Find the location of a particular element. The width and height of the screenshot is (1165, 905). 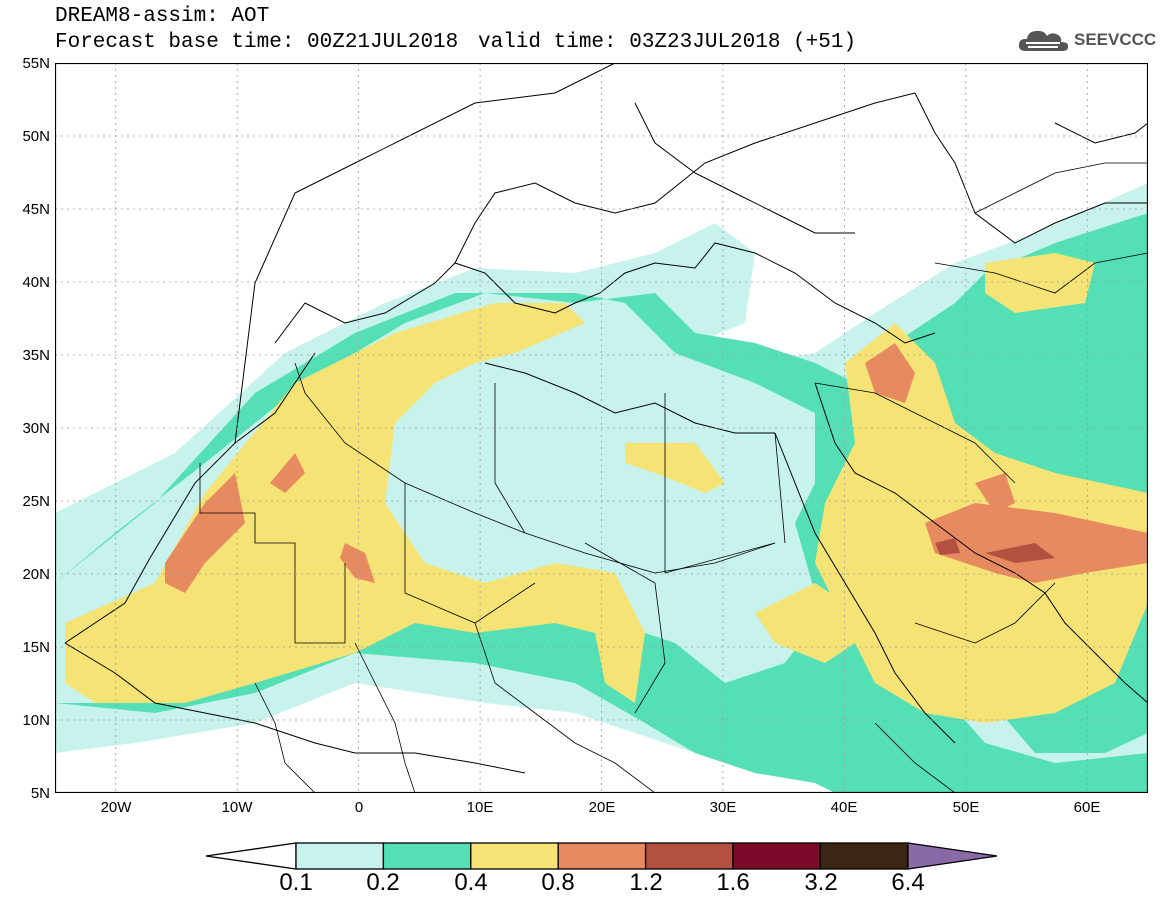

colorbar-level: 3.2 is located at coordinates (821, 882).